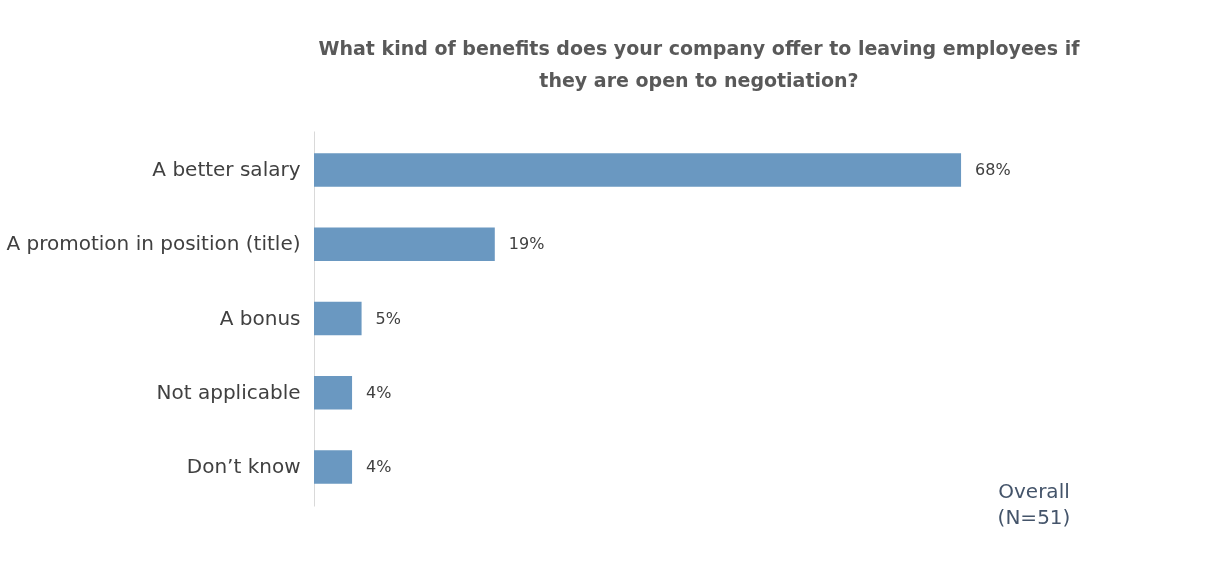  I want to click on y-tick-label: A promotion in position (title), so click(153, 243).